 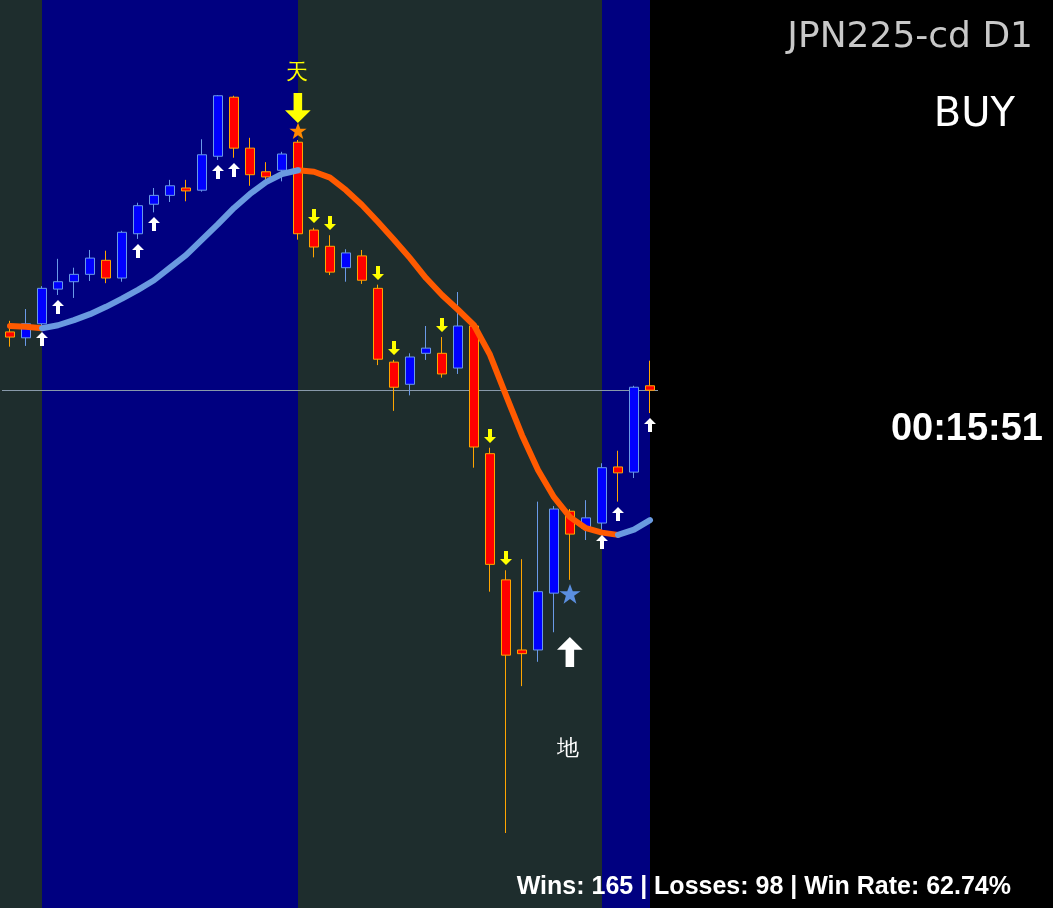 I want to click on text: BUY, so click(x=974, y=112).